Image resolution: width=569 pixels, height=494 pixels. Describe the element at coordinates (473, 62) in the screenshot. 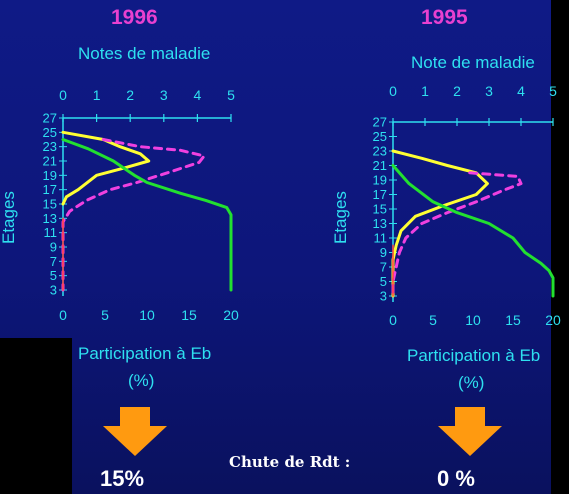

I see `chart-1995-top-axis-title: Note de maladie` at that location.